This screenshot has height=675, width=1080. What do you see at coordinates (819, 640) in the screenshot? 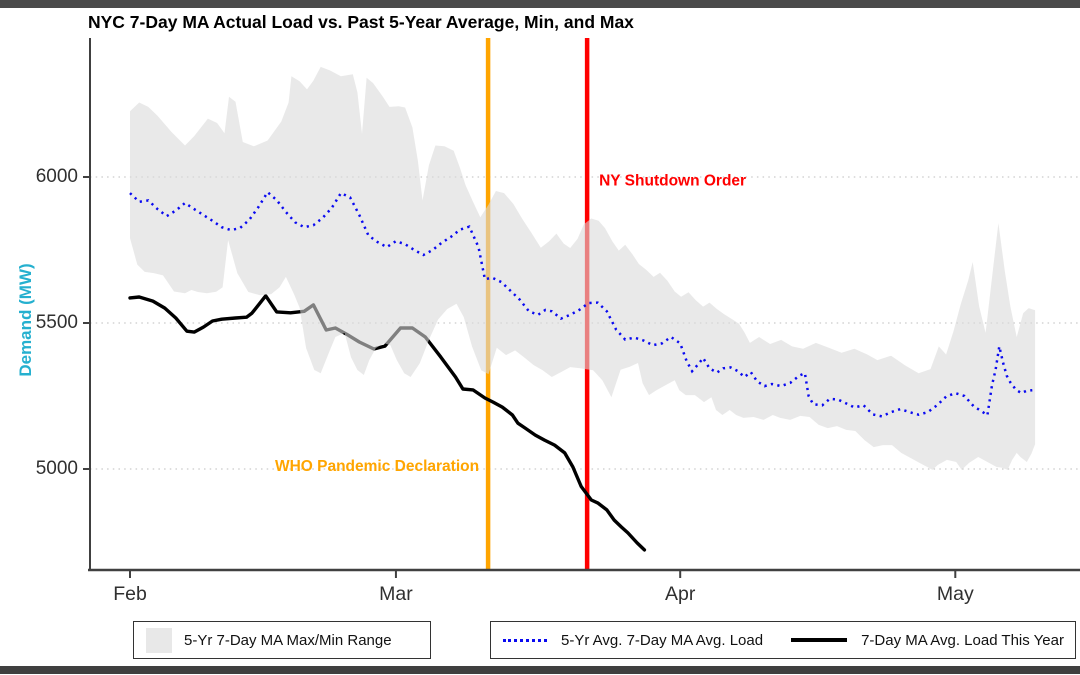
I see `solid-line-key-icon` at bounding box center [819, 640].